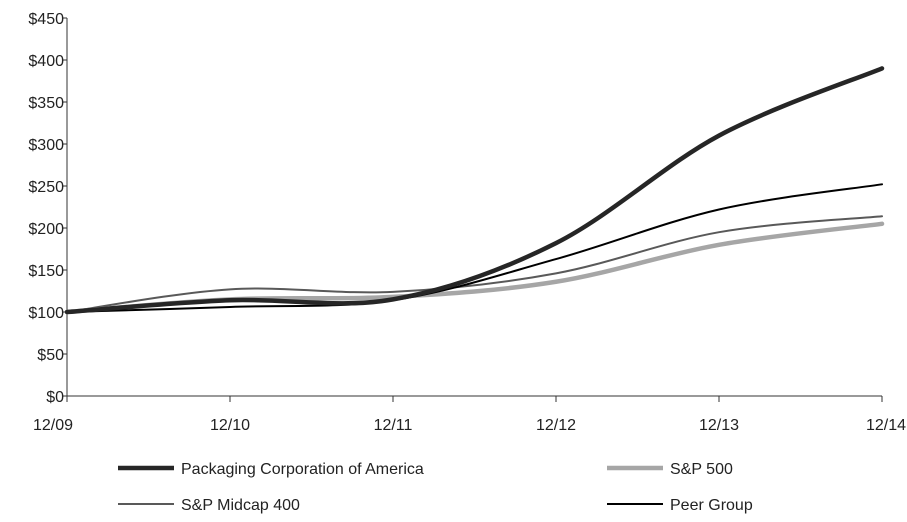 The image size is (907, 522). Describe the element at coordinates (46, 313) in the screenshot. I see `y-tick-label: $100` at that location.